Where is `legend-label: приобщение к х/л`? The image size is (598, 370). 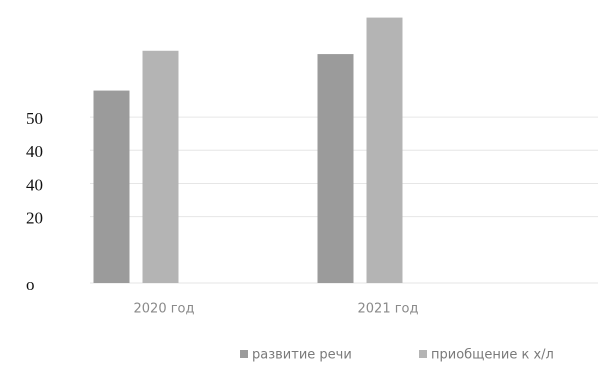 legend-label: приобщение к х/л is located at coordinates (492, 355).